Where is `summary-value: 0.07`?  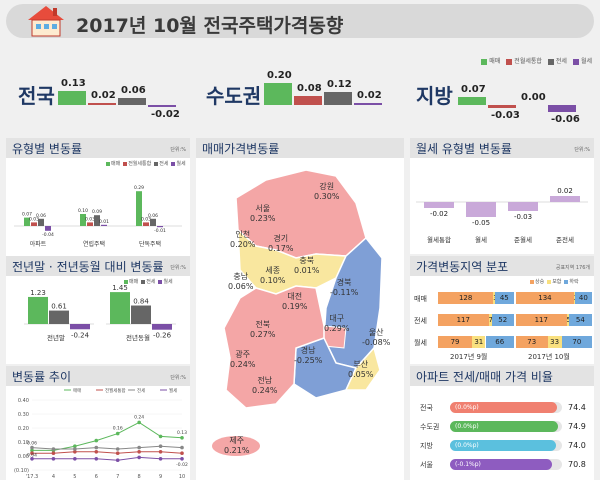 summary-value: 0.07 is located at coordinates (473, 90).